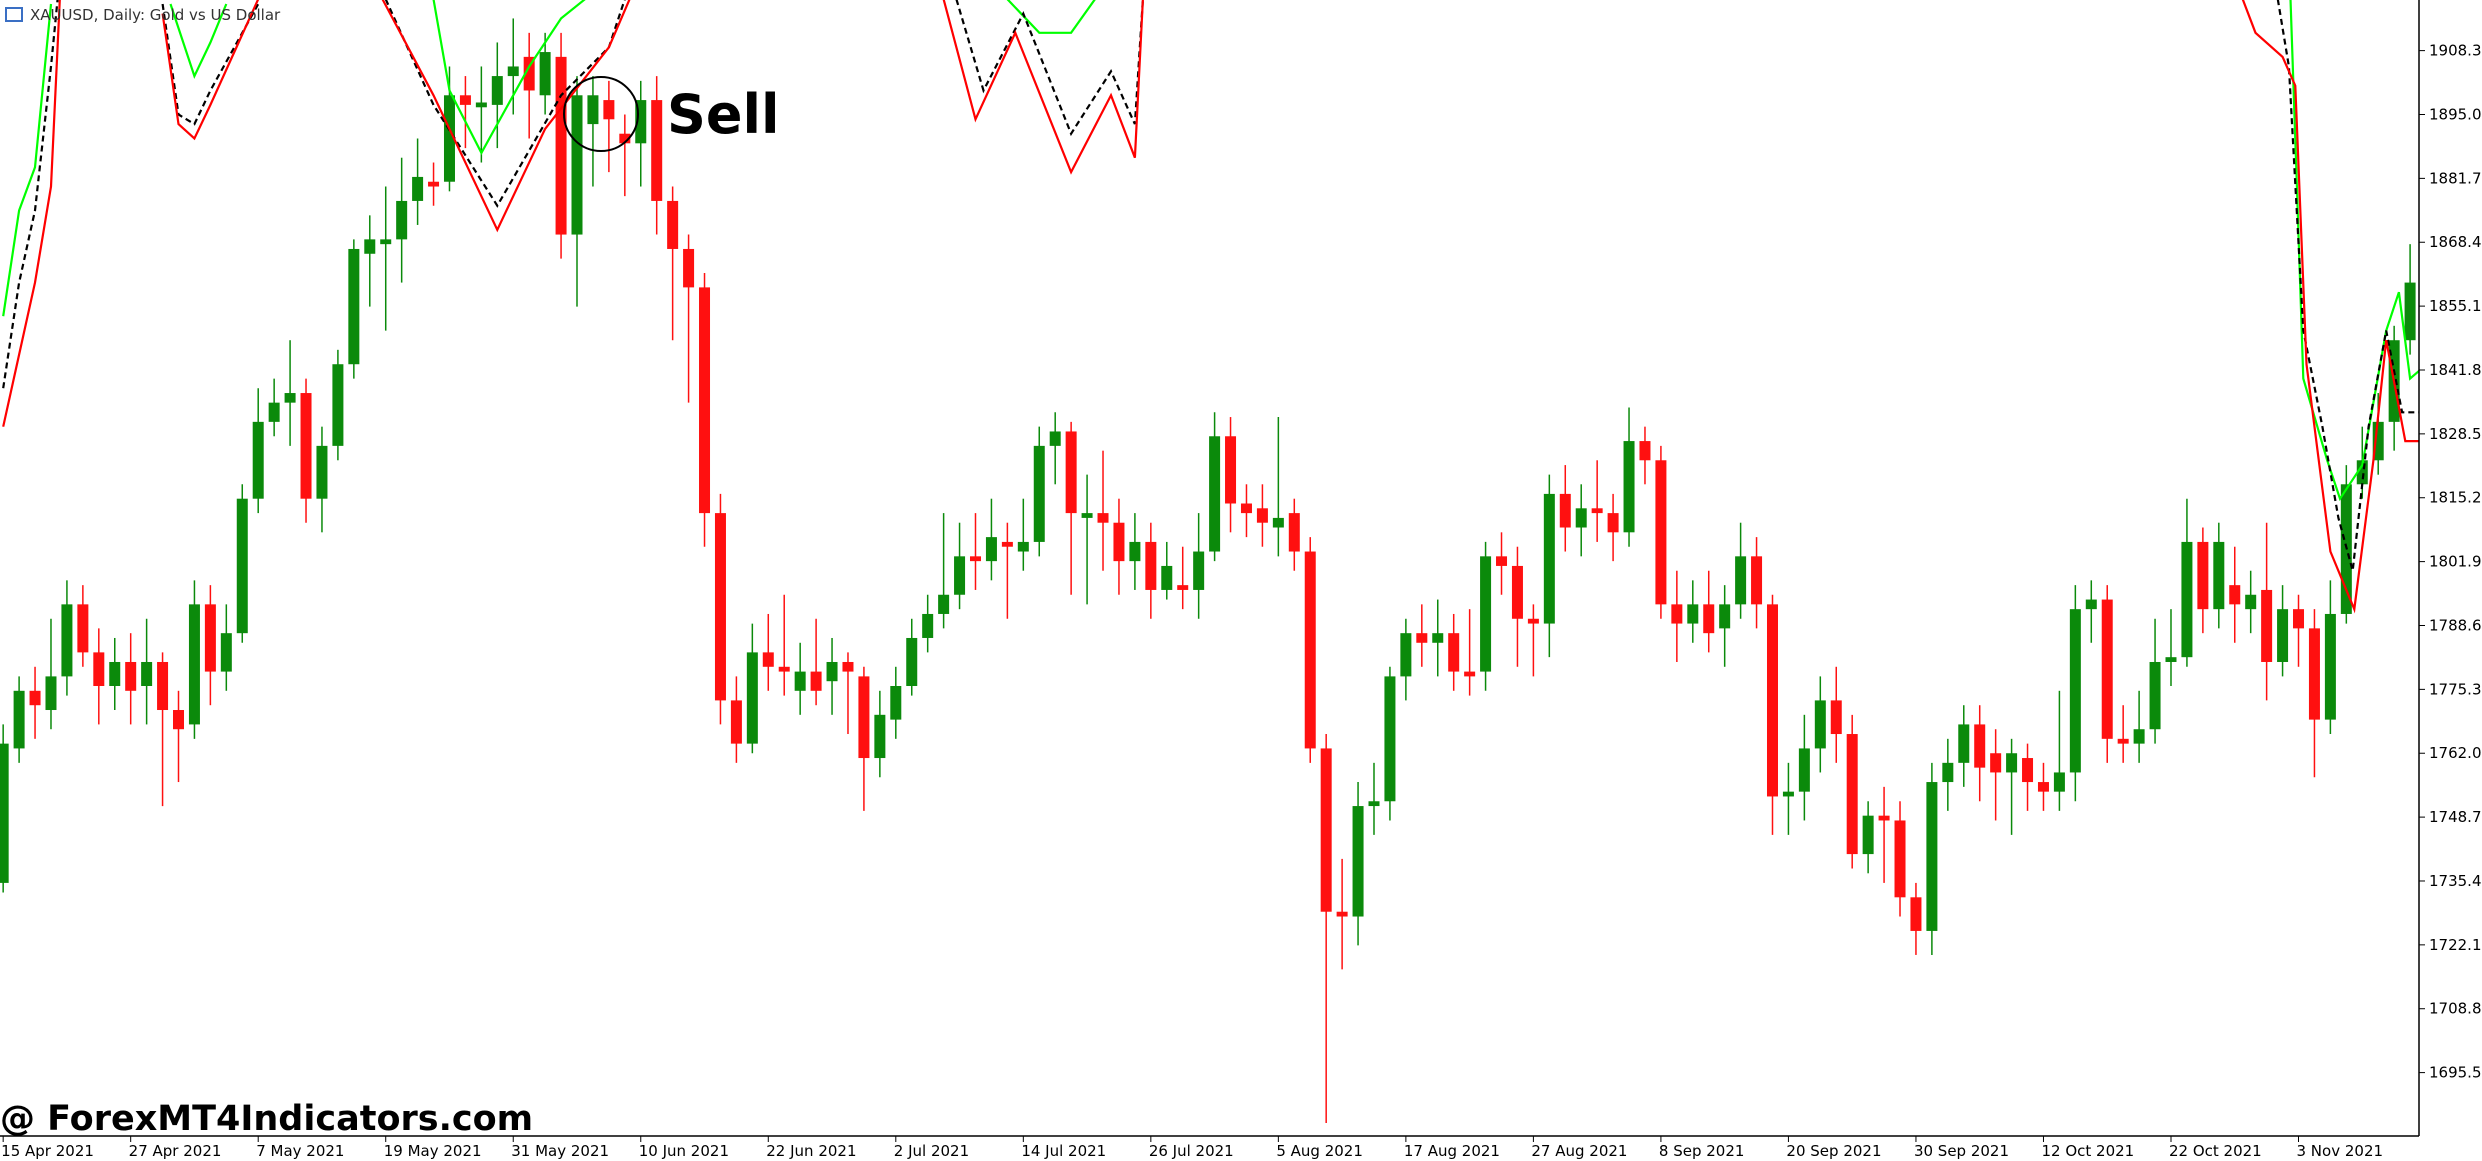  Describe the element at coordinates (1452, 1151) in the screenshot. I see `x-tick-label: 17 Aug 2021` at that location.